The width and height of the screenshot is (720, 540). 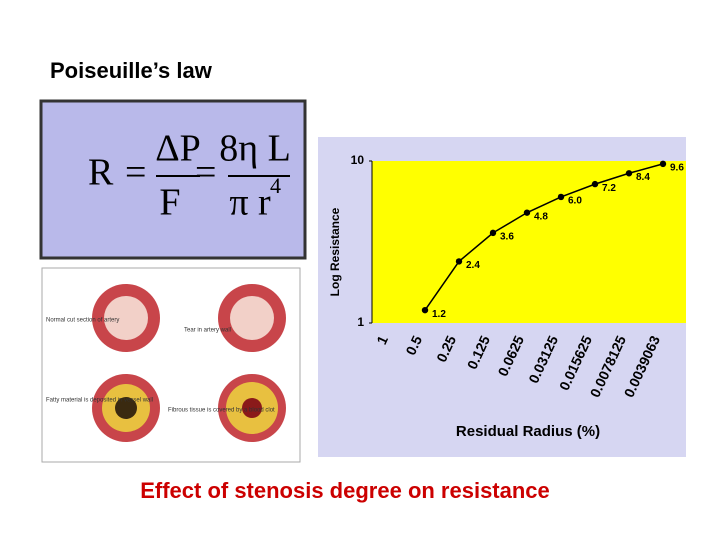 I want to click on formula-box, so click(x=173, y=179).